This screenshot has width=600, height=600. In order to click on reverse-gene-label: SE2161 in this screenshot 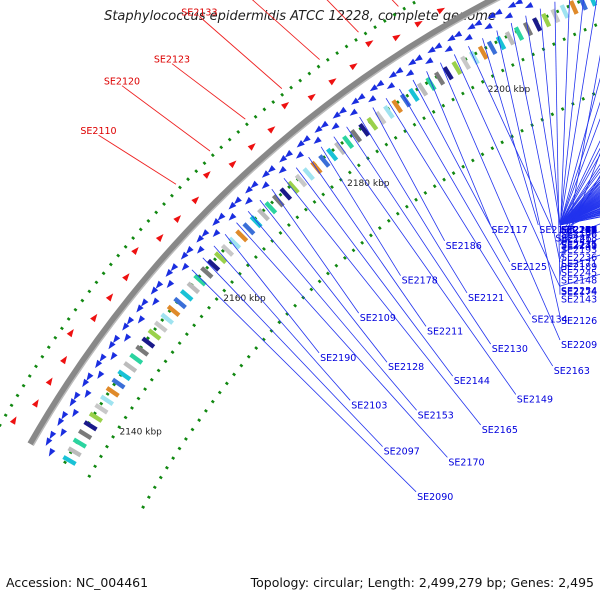, I will do `click(579, 230)`.